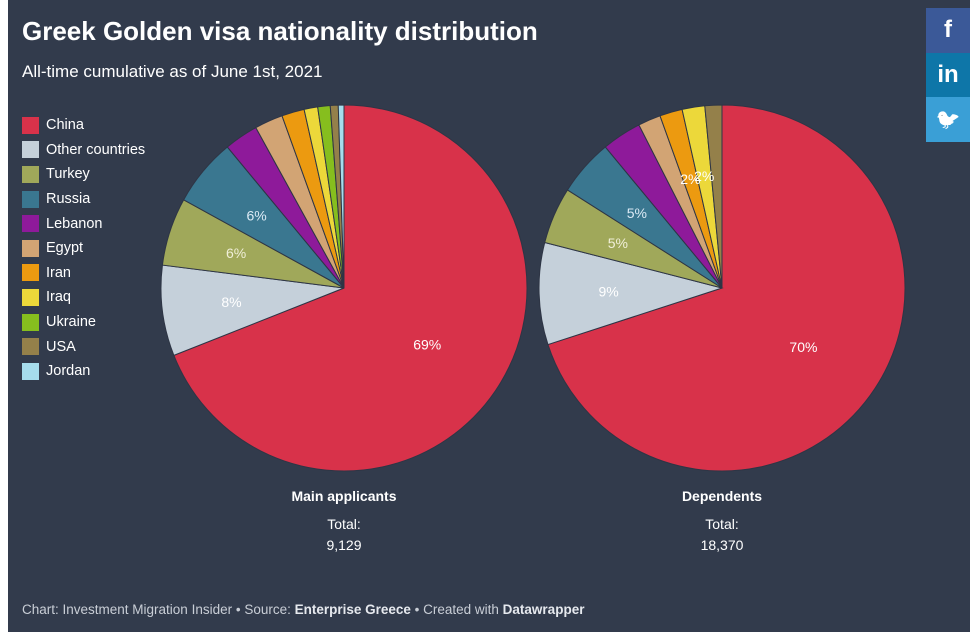  What do you see at coordinates (456, 609) in the screenshot?
I see `footer-created: • Created with` at bounding box center [456, 609].